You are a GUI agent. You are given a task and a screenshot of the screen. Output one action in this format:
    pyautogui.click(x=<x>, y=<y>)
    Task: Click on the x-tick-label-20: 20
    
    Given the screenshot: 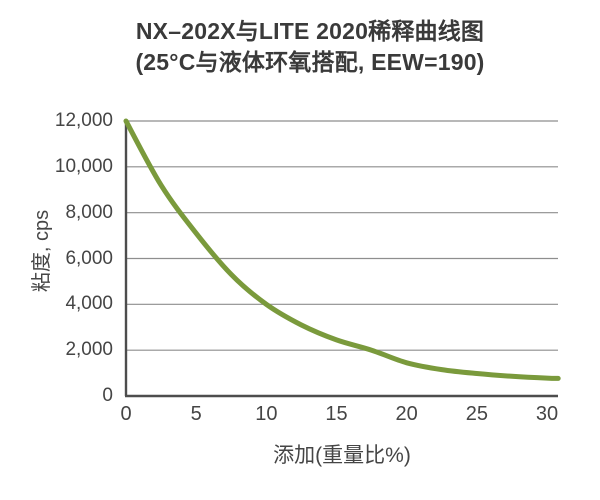 What is the action you would take?
    pyautogui.click(x=406, y=414)
    